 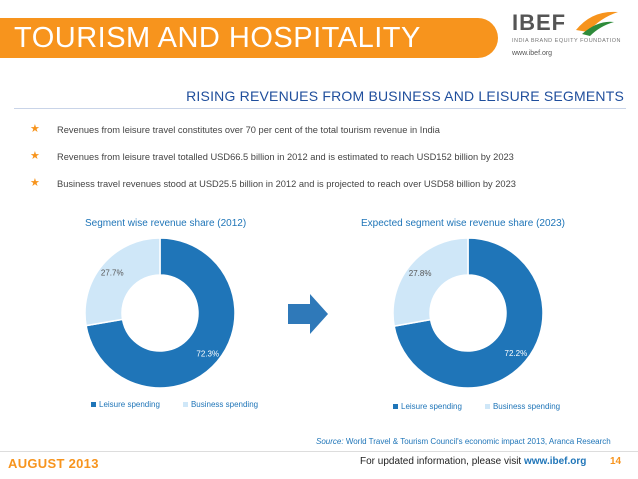 What do you see at coordinates (532, 53) in the screenshot?
I see `logo-url: www.ibef.org` at bounding box center [532, 53].